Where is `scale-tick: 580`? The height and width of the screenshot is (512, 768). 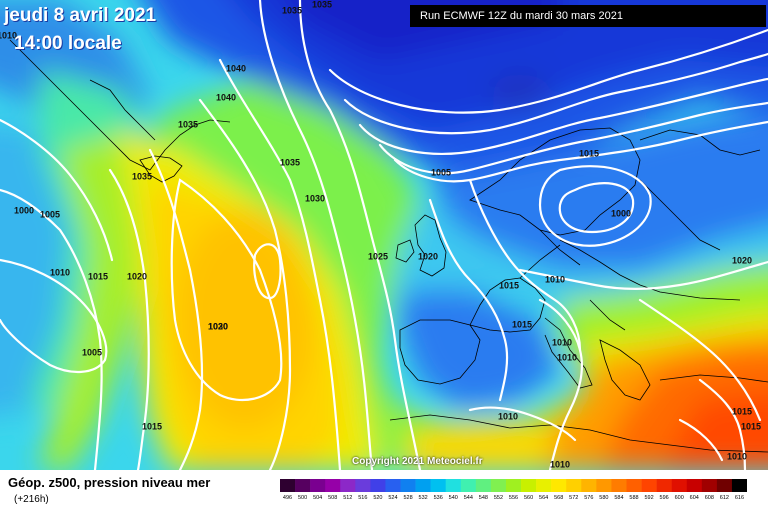
scale-tick: 580 is located at coordinates (603, 498).